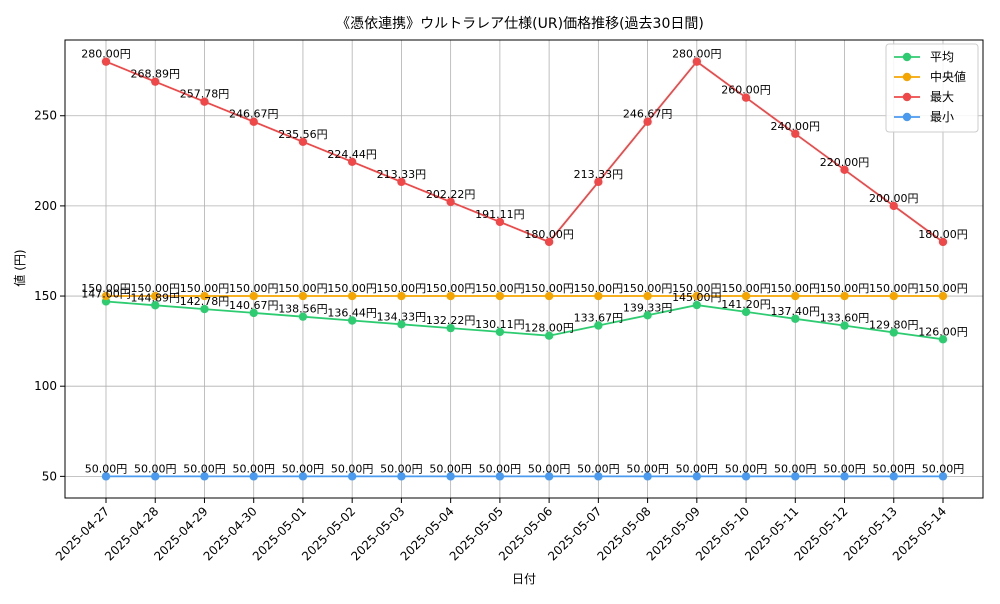  What do you see at coordinates (45, 206) in the screenshot?
I see `y-tick-label: 200` at bounding box center [45, 206].